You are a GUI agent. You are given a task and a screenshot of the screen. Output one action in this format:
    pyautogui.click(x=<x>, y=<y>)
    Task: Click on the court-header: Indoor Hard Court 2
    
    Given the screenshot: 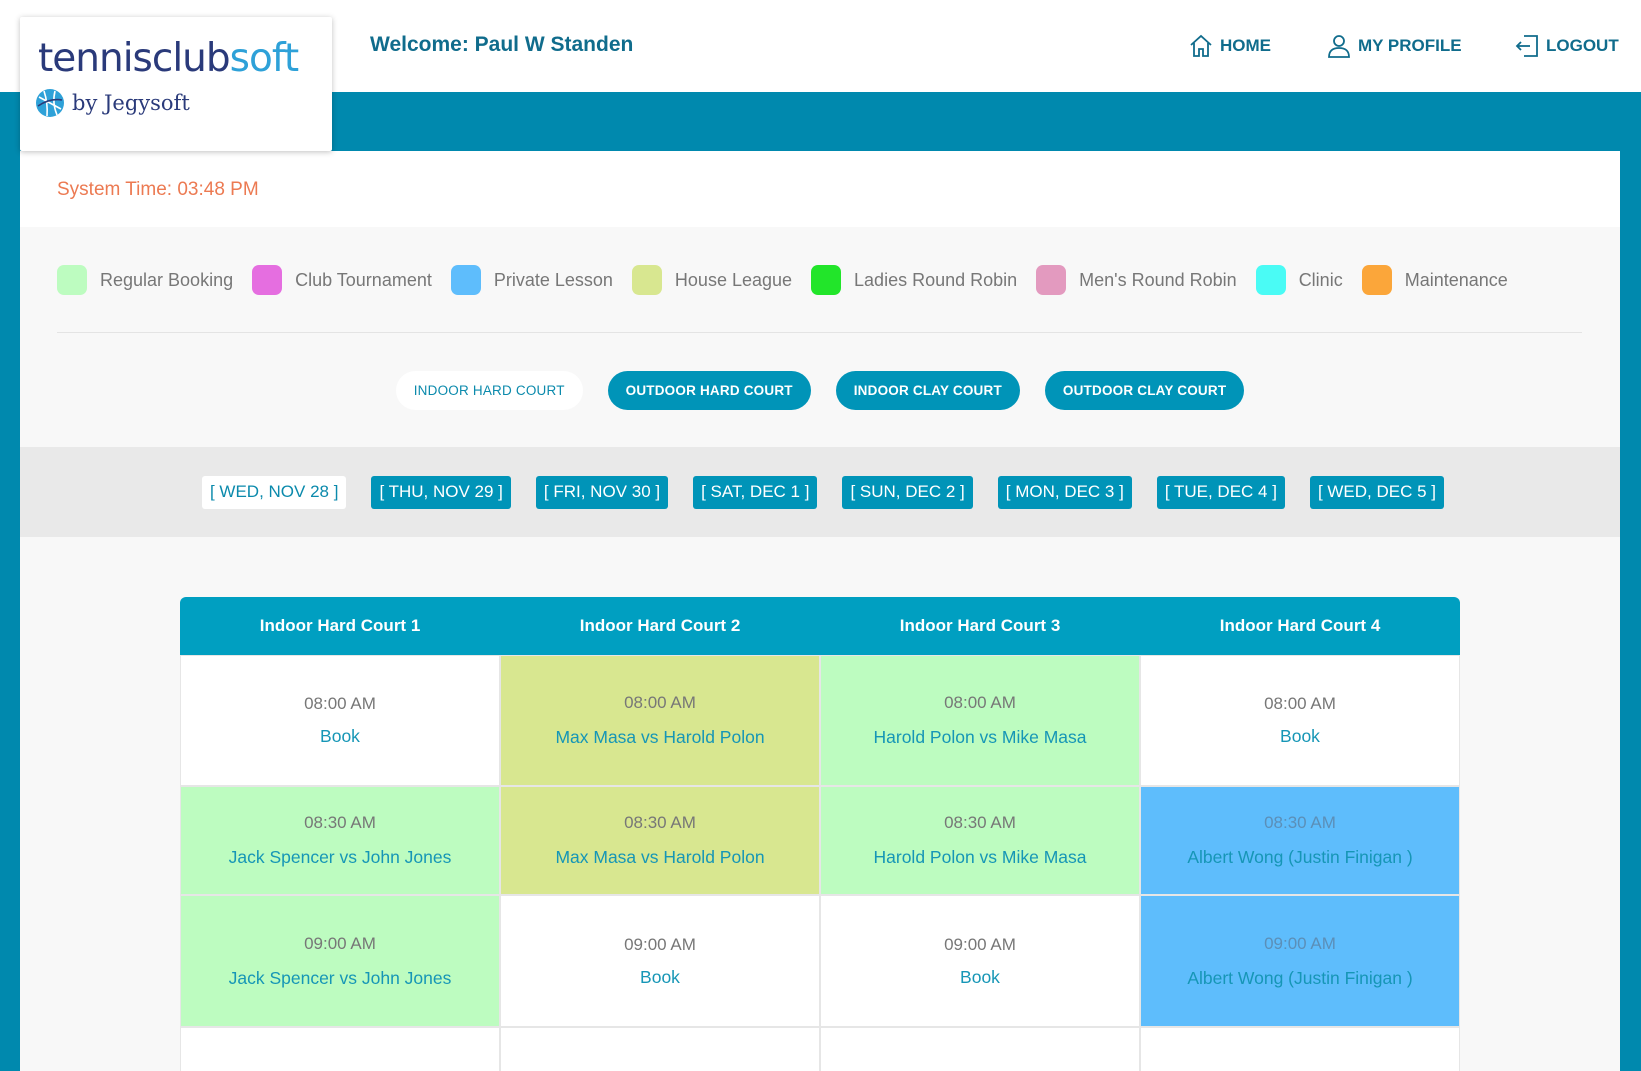 What is the action you would take?
    pyautogui.click(x=660, y=625)
    